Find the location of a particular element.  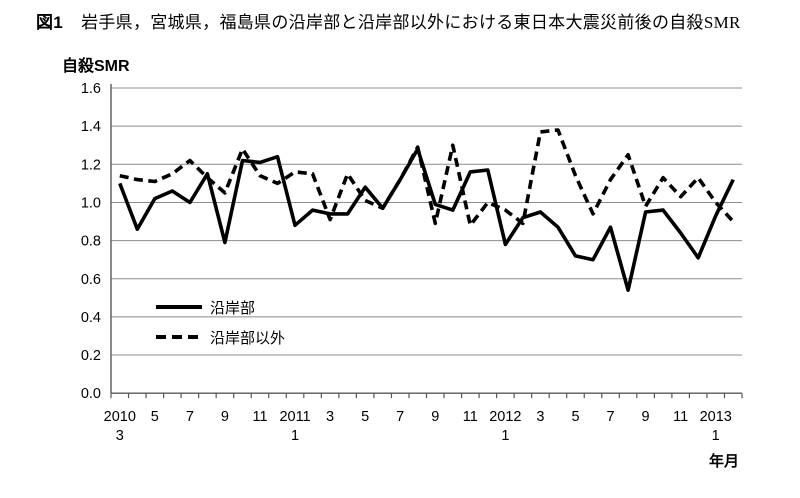

y-tick-label: 0.2 is located at coordinates (91, 356).